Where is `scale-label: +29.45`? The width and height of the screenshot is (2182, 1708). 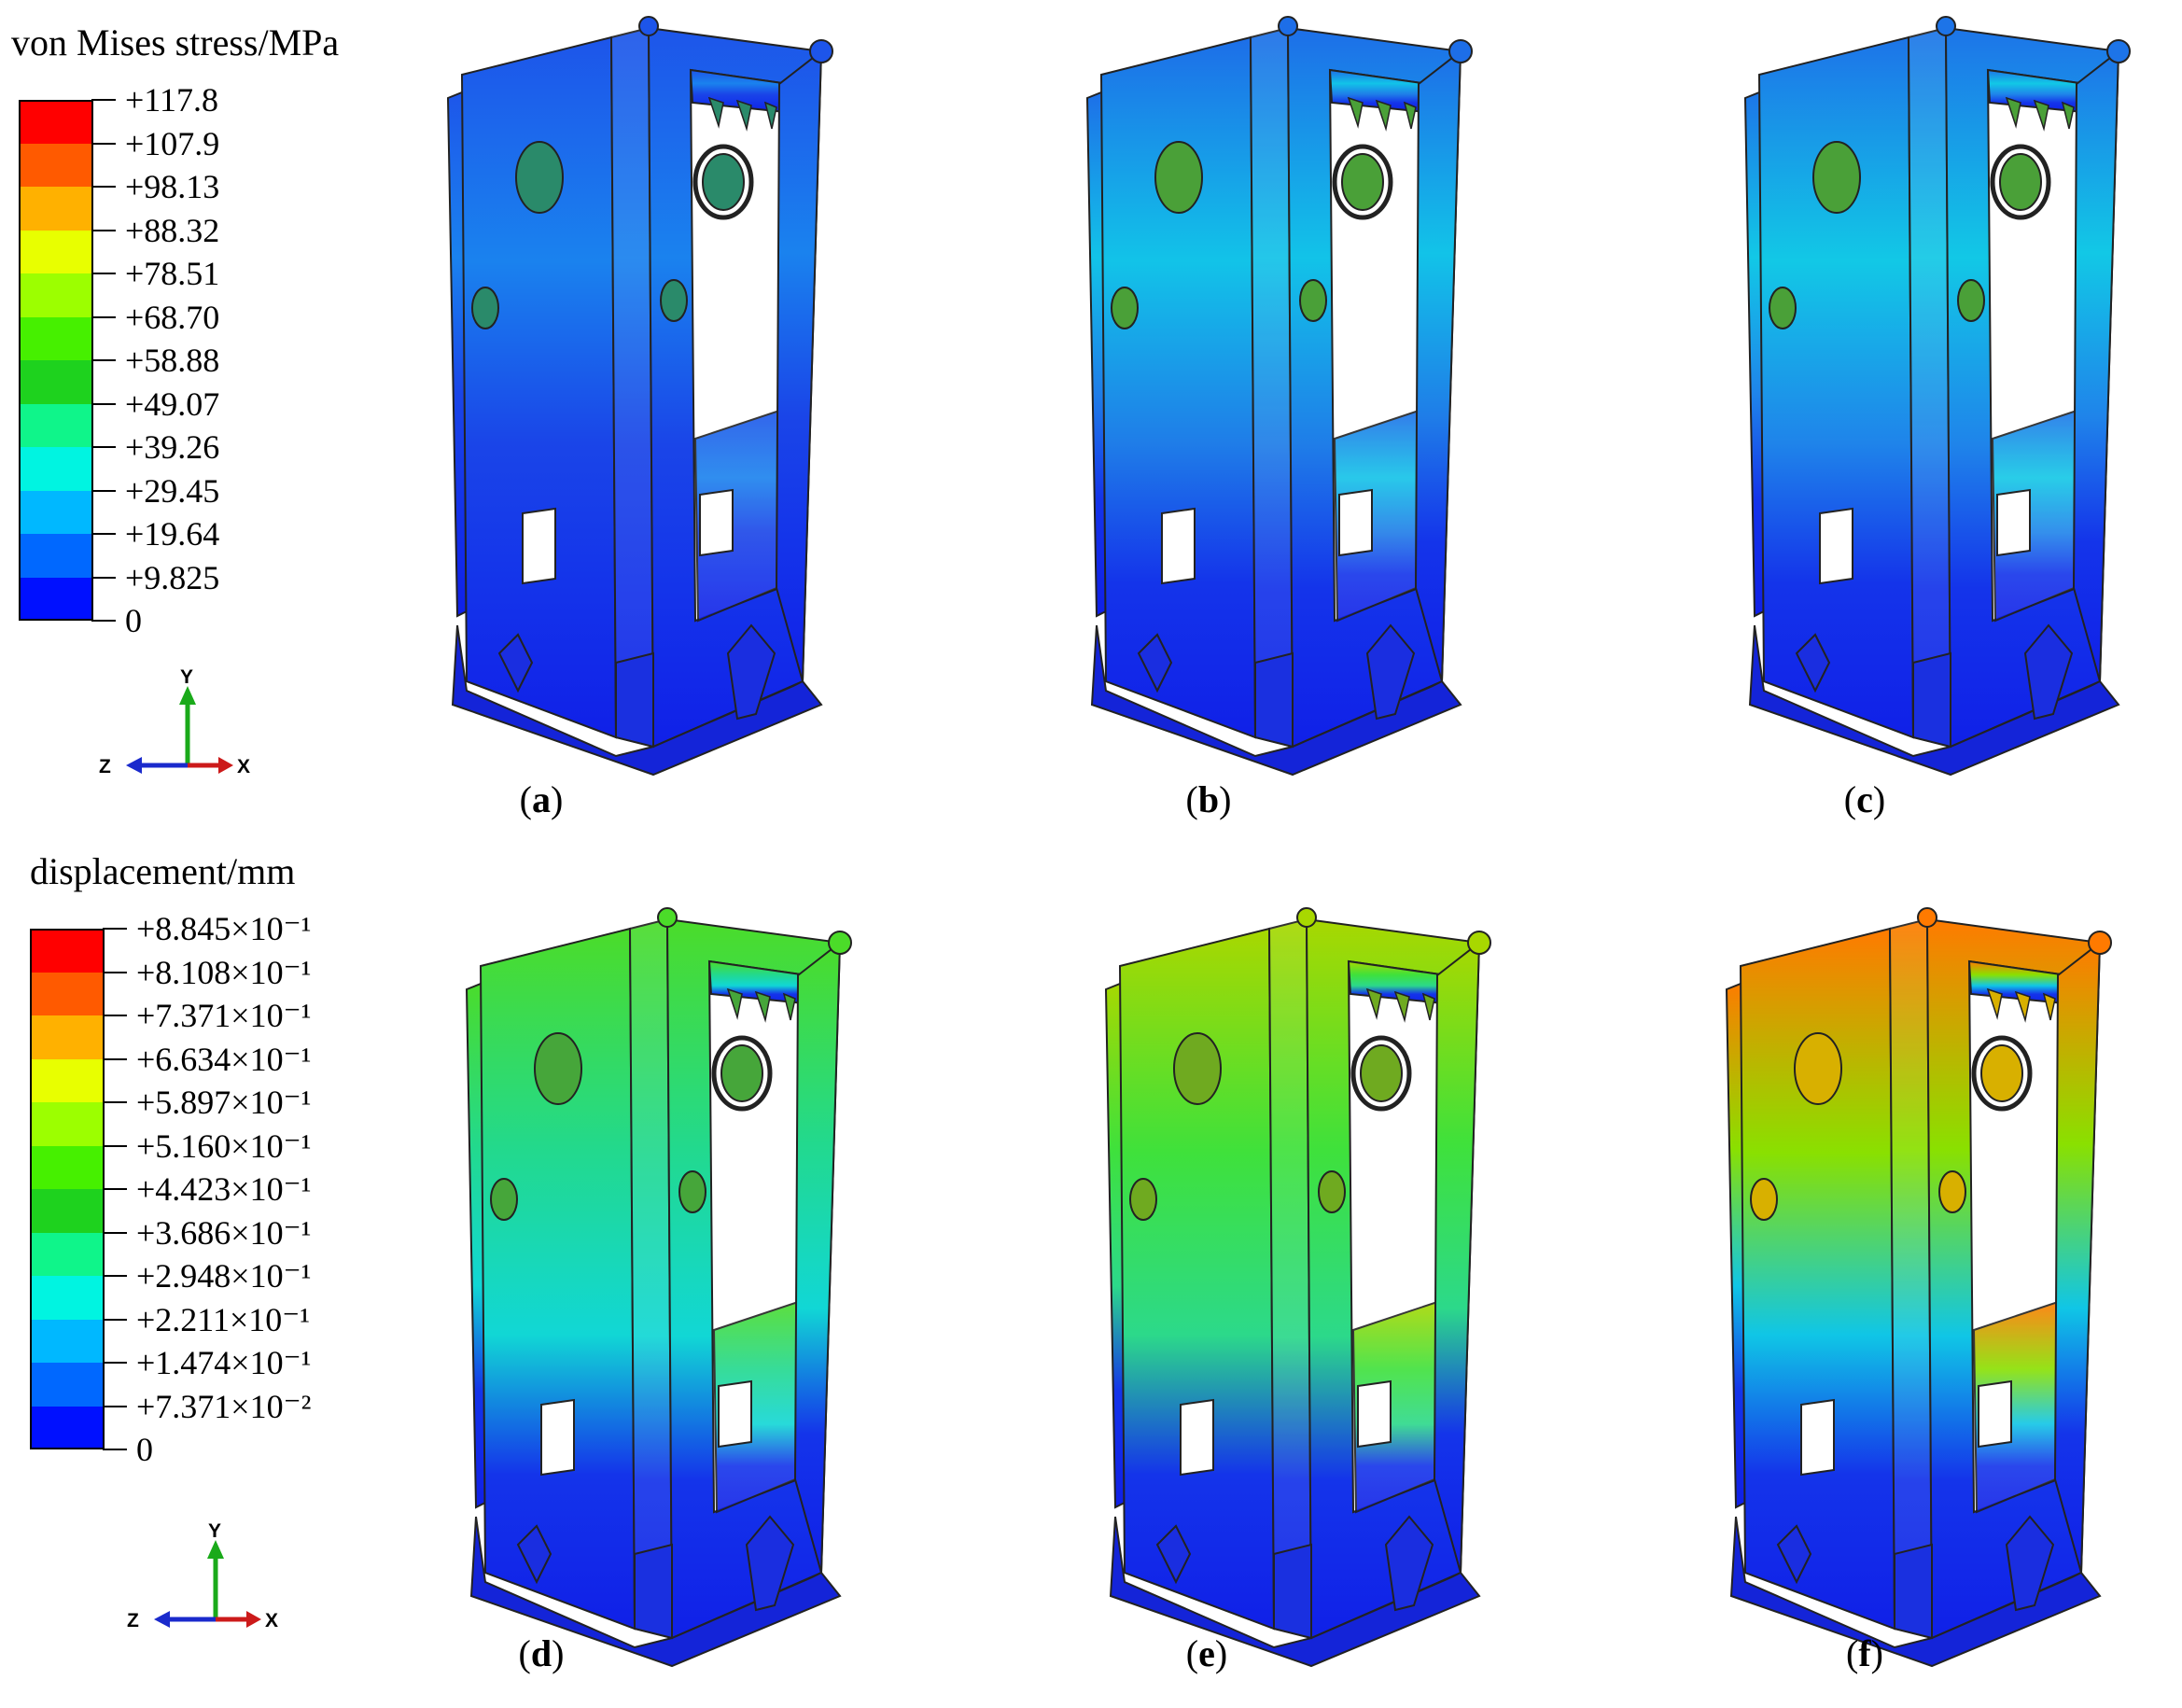 scale-label: +29.45 is located at coordinates (172, 490).